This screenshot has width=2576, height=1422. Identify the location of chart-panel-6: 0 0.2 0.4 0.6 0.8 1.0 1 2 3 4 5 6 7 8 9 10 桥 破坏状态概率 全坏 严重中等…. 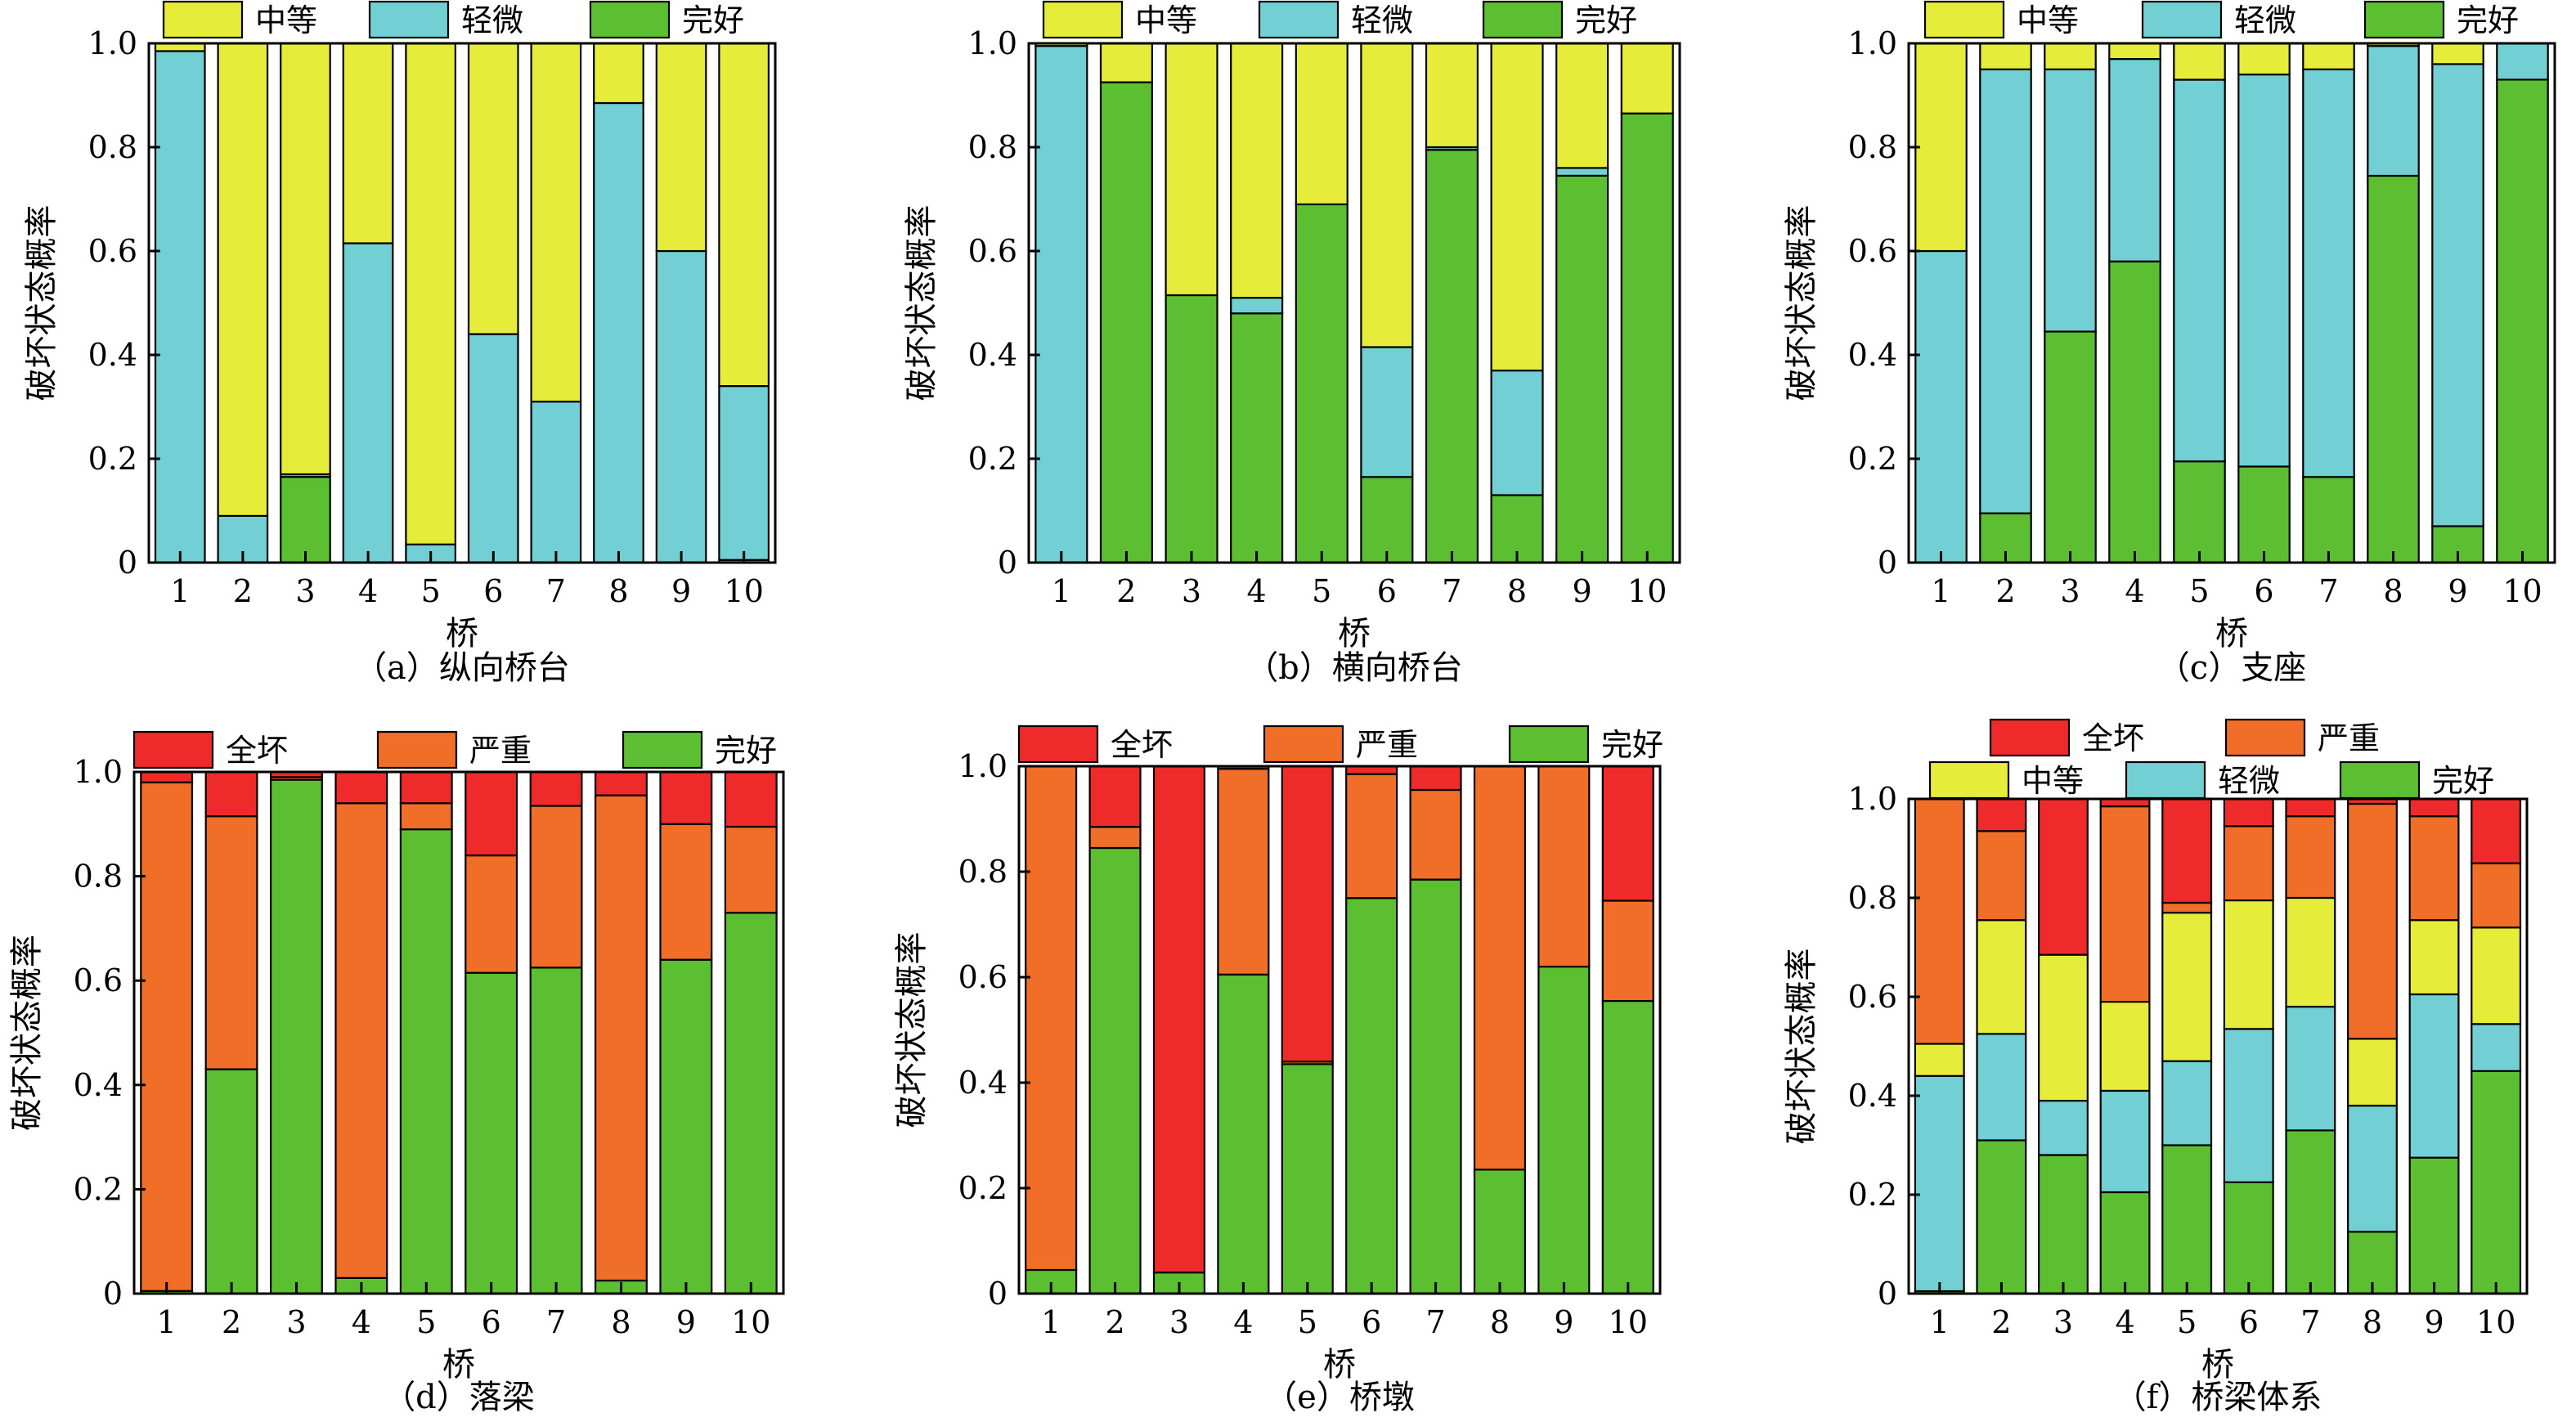
(2156, 1067).